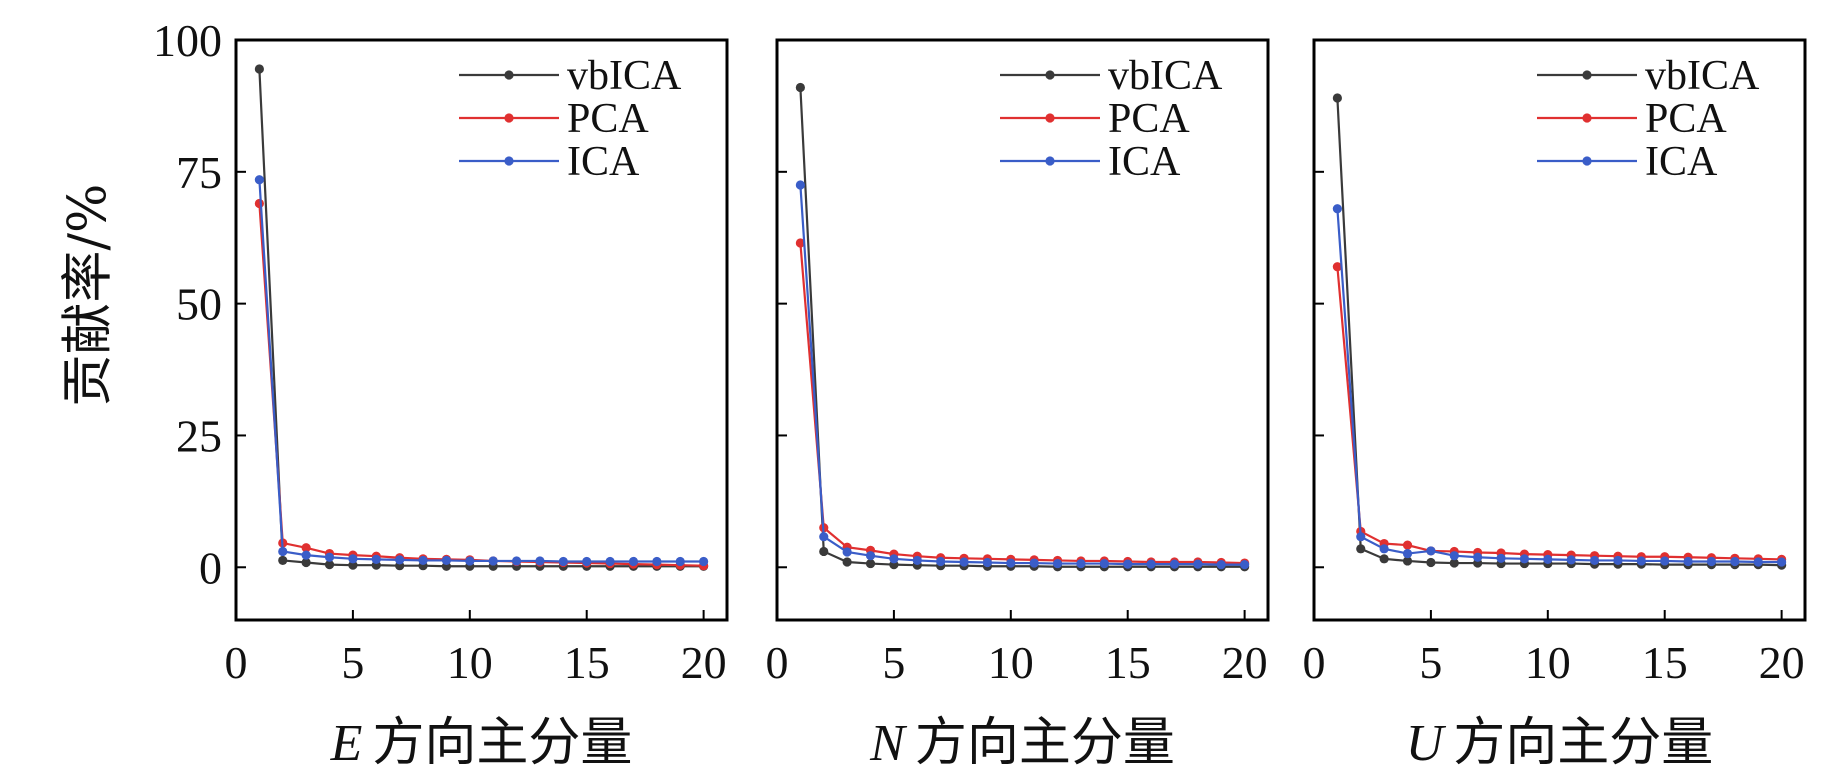 The height and width of the screenshot is (780, 1843). Describe the element at coordinates (199, 435) in the screenshot. I see `y-tick-label: 25` at that location.